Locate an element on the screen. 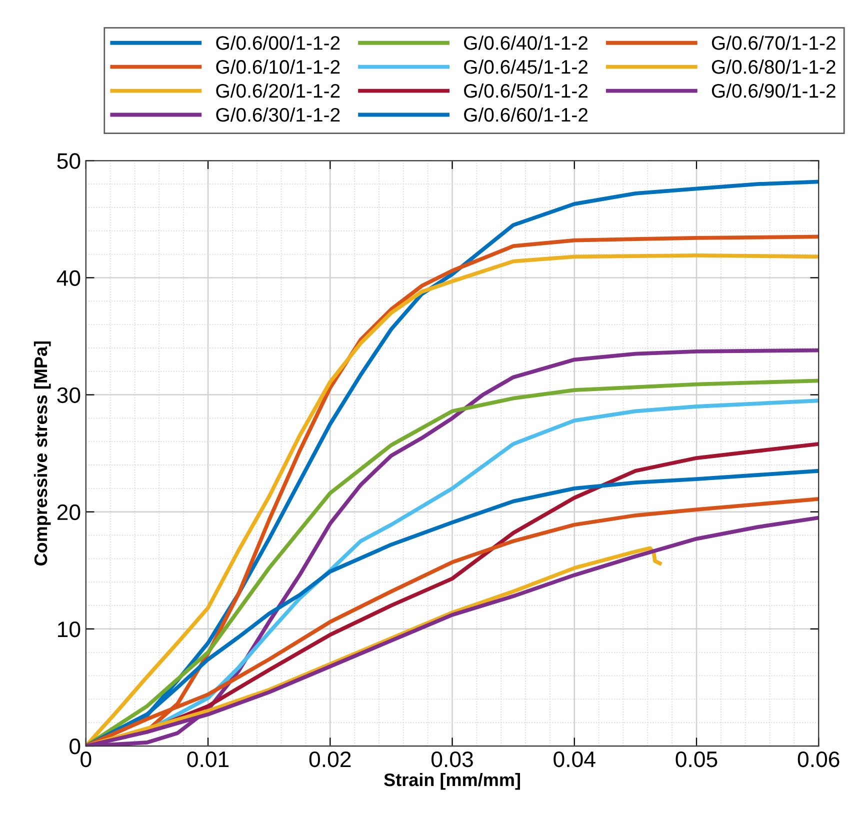  y-tick-label: 50 is located at coordinates (68, 161).